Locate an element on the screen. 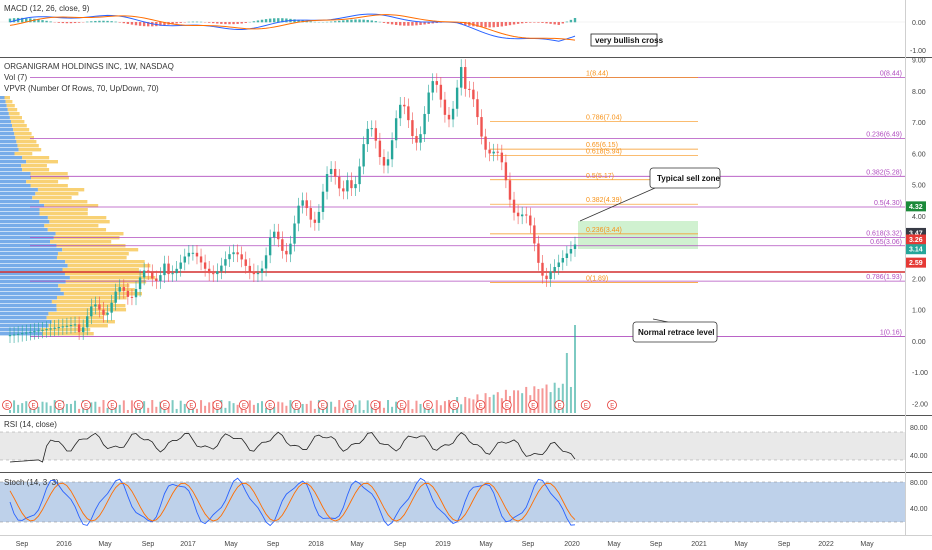 This screenshot has height=550, width=932. rsi-line is located at coordinates (292, 447).